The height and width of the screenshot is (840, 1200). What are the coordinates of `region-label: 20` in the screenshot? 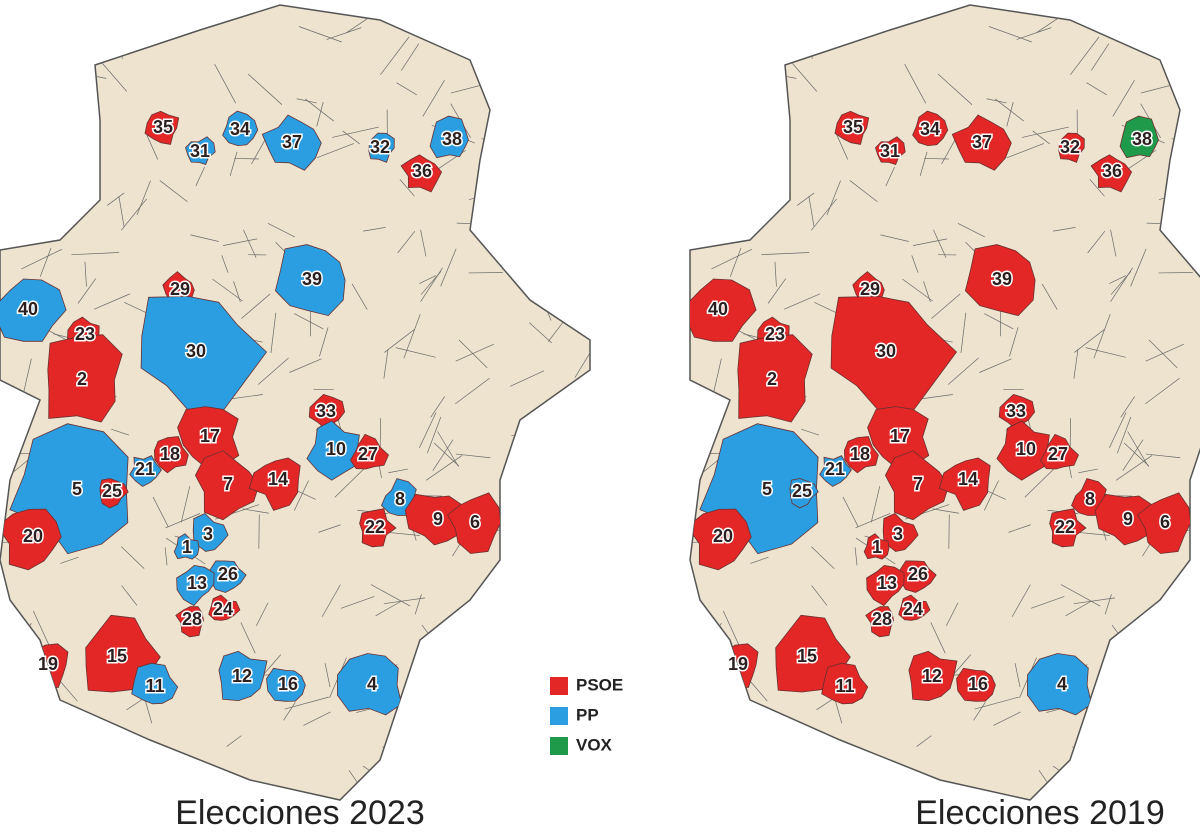 It's located at (33, 536).